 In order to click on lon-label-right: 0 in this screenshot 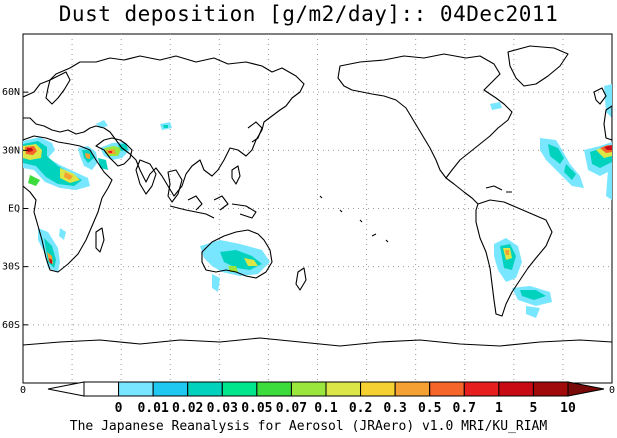, I will do `click(612, 390)`.